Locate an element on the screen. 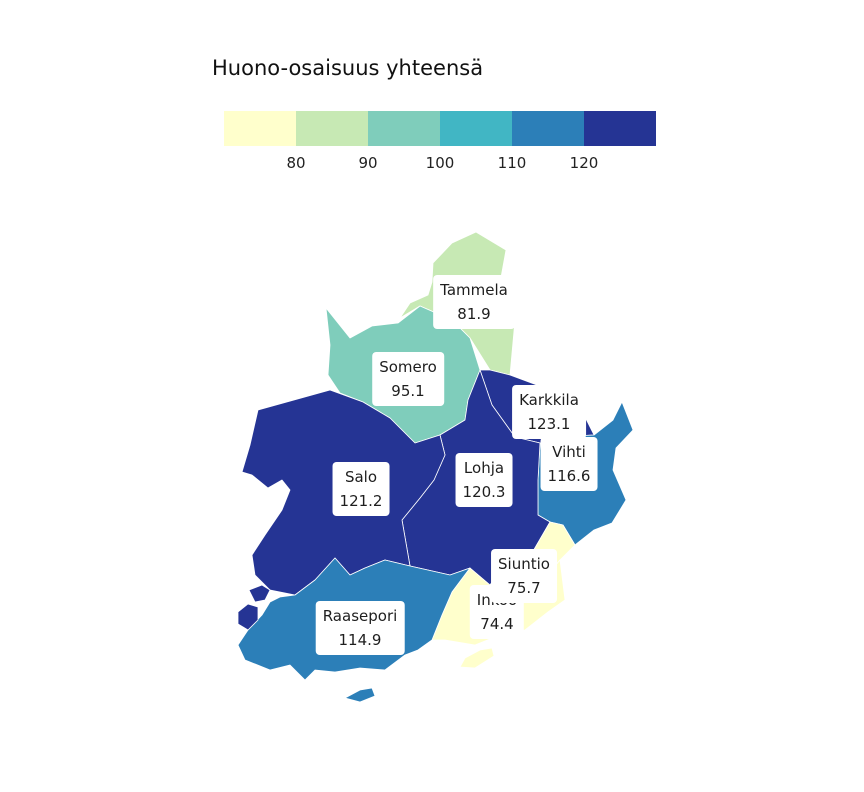 This screenshot has height=792, width=864. label-tammela-name: Tammela is located at coordinates (474, 290).